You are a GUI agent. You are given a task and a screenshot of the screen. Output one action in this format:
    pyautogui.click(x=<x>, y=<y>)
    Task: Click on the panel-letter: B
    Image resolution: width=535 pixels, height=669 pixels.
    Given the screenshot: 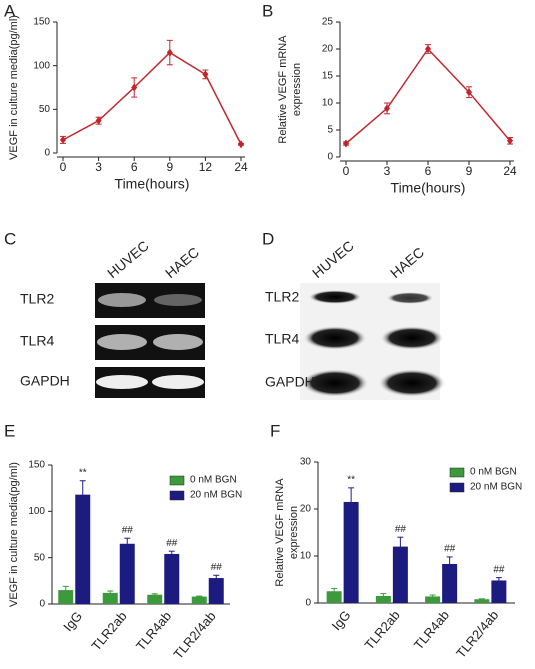 What is the action you would take?
    pyautogui.click(x=267, y=10)
    